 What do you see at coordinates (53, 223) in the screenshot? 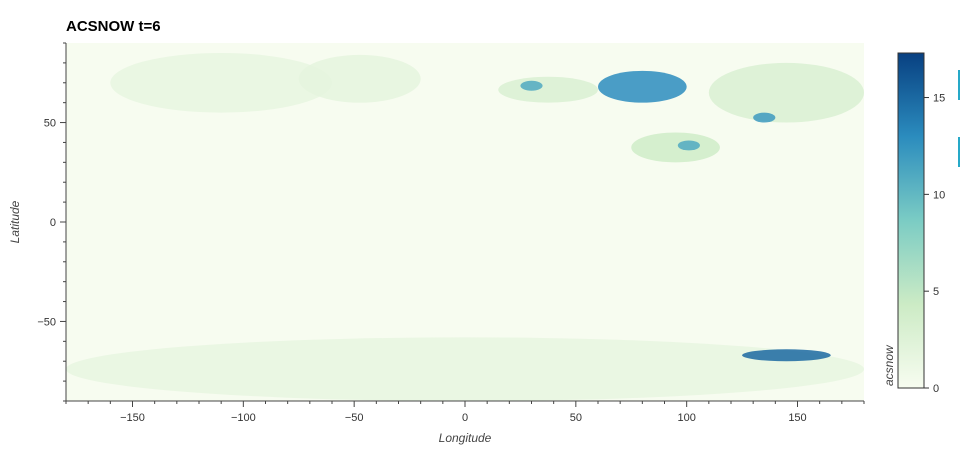
I see `y-tick-label: 0` at bounding box center [53, 223].